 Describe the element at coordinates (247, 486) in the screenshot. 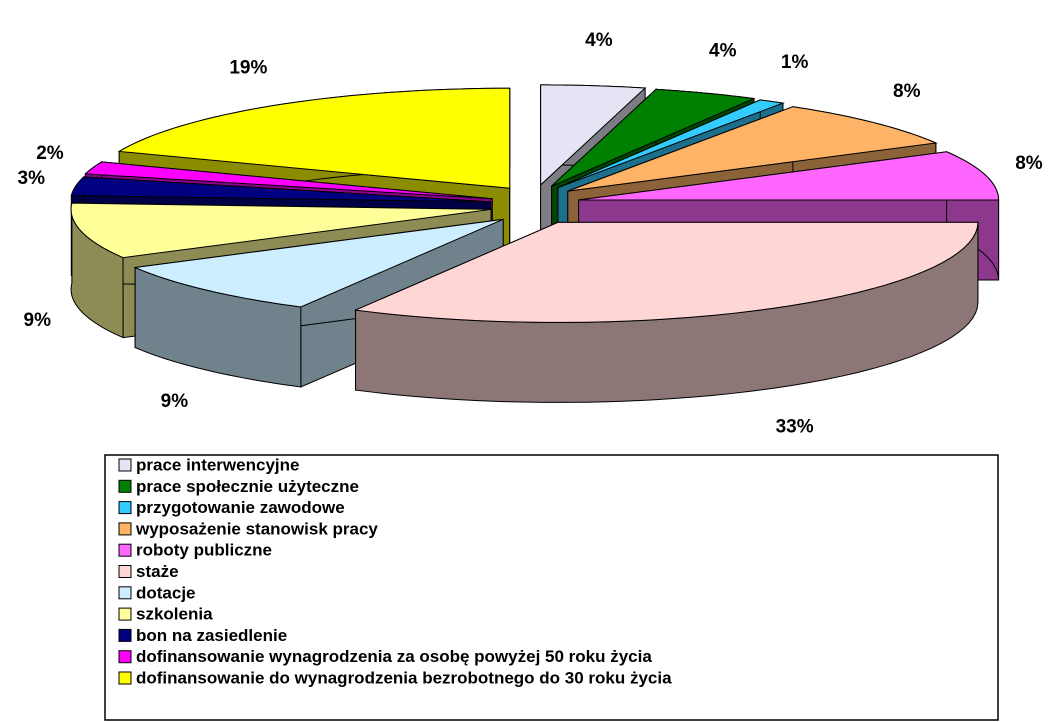

I see `legend-label: prace społecznie użyteczne` at that location.